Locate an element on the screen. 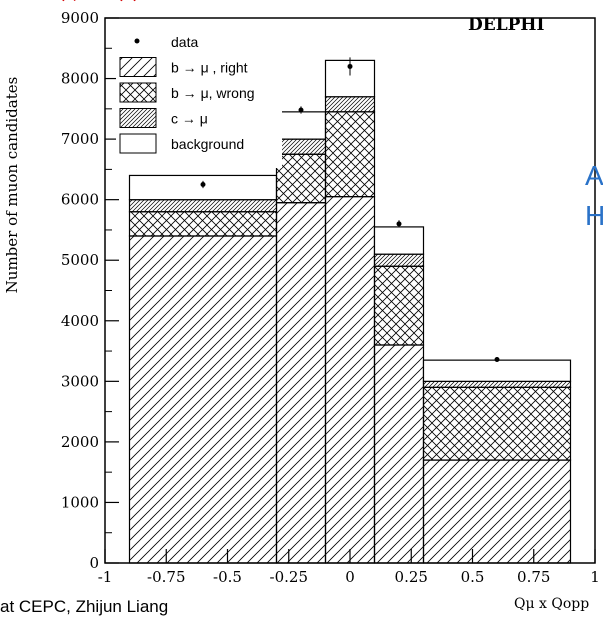  y-tick-label: 0 is located at coordinates (94, 563).